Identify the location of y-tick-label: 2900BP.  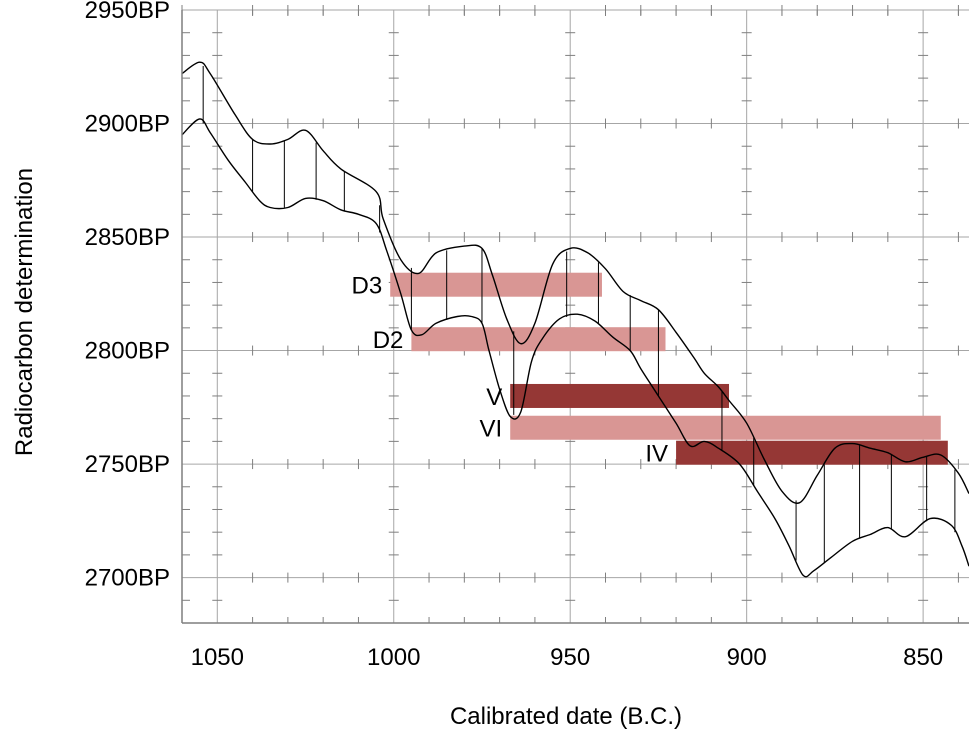
(127, 124).